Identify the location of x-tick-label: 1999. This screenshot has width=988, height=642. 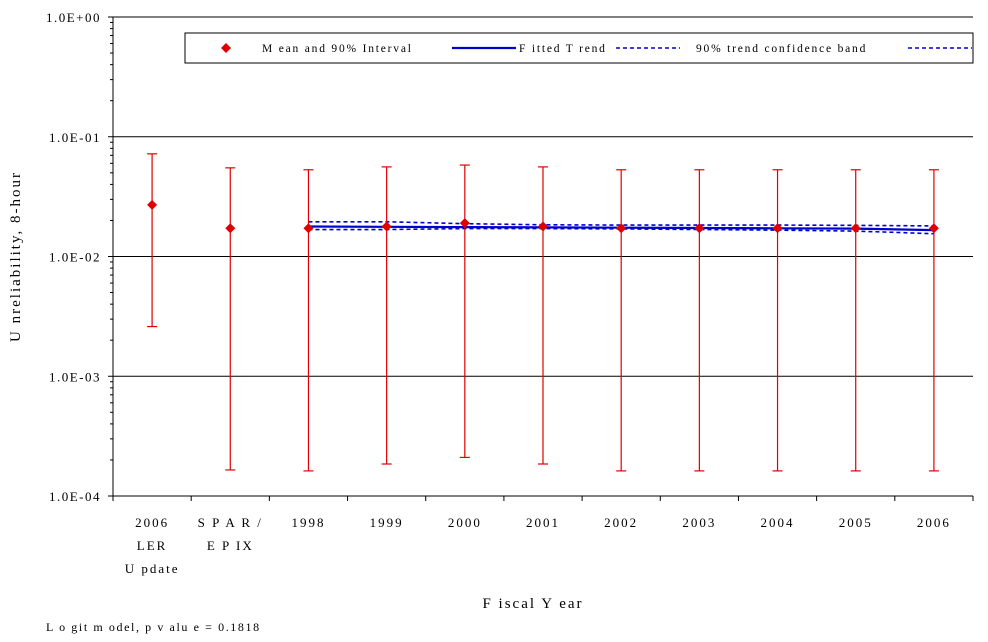
(387, 522).